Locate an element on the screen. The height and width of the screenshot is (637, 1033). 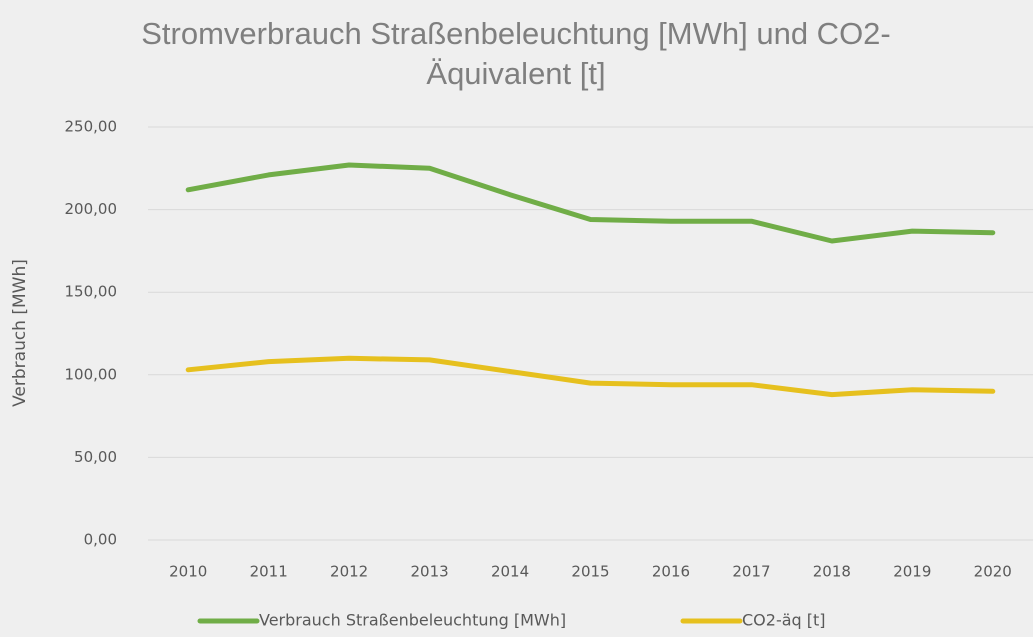
x-tick-label: 2015 is located at coordinates (590, 572).